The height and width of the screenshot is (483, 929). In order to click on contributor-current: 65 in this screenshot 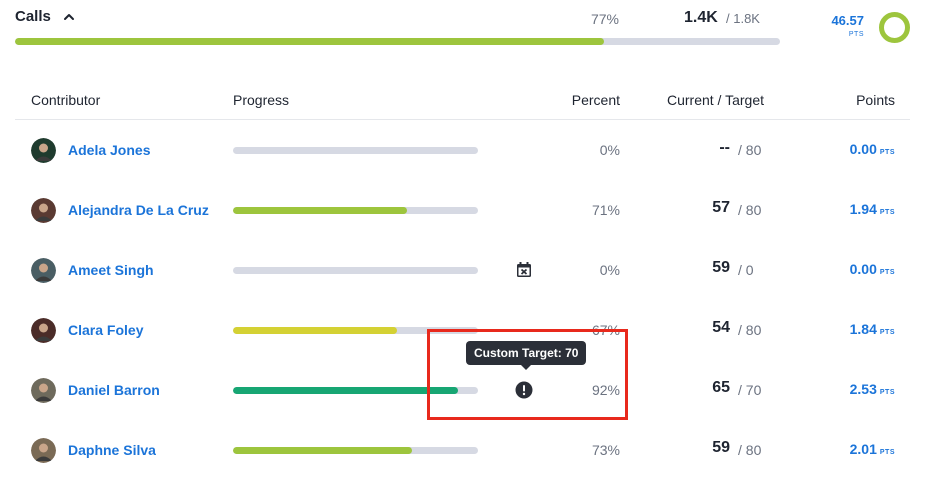, I will do `click(721, 387)`.